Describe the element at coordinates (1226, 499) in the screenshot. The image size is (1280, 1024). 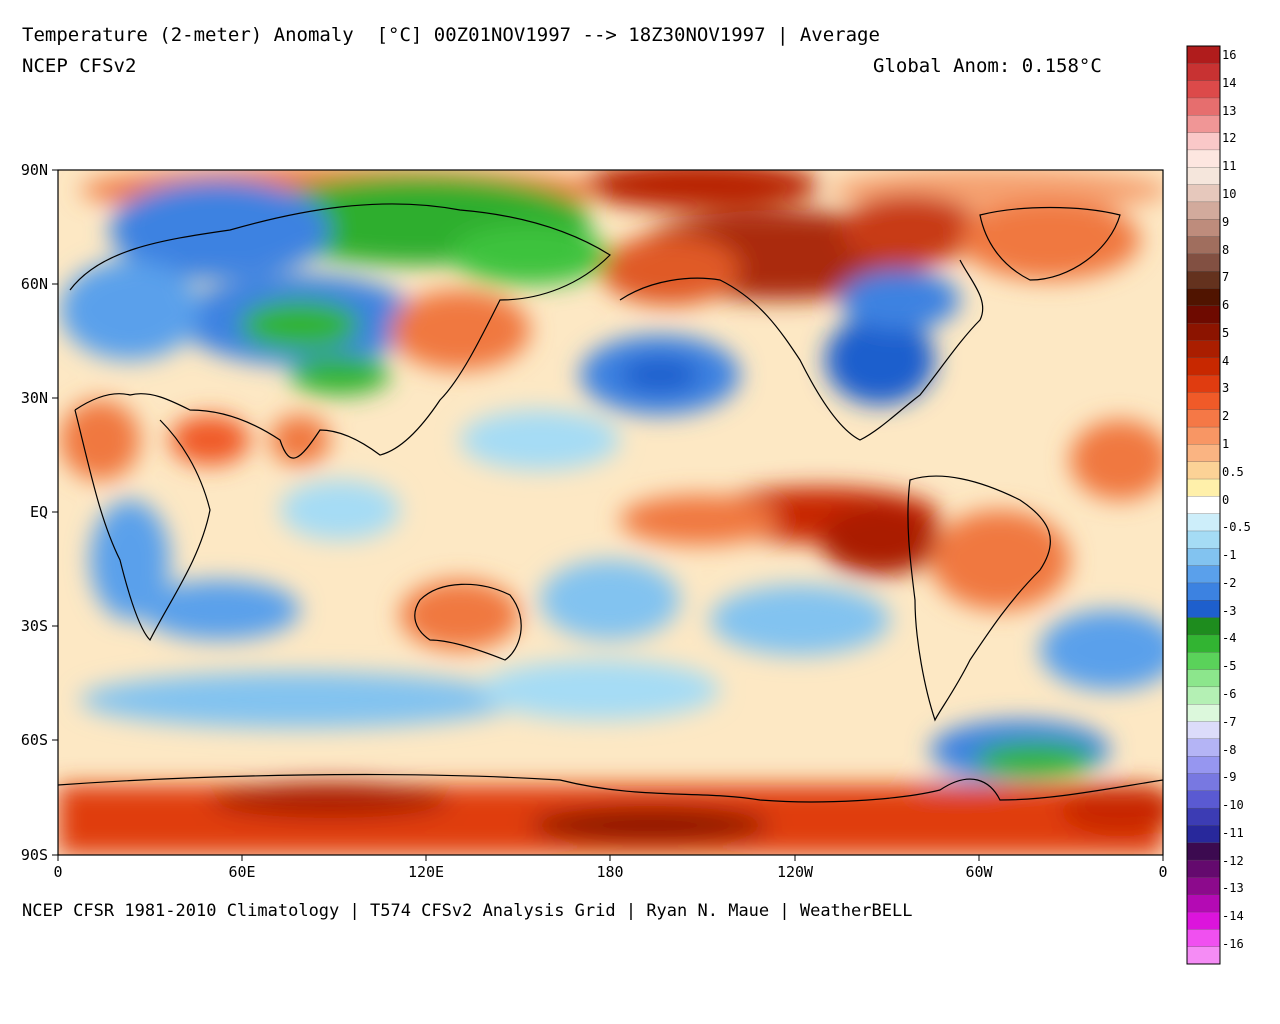
I see `colorbar-tick-label: 0` at that location.